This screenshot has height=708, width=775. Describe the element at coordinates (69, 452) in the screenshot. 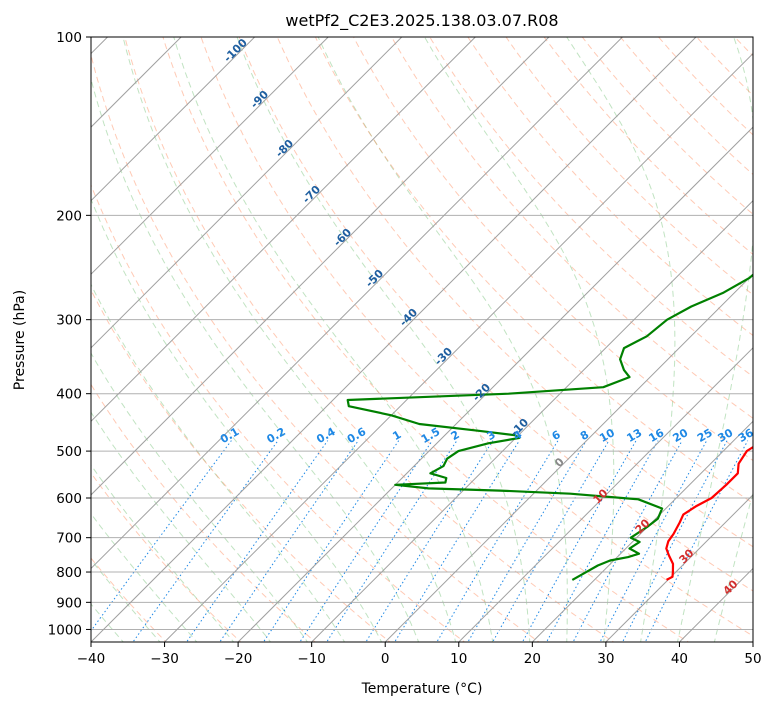

I see `y-tick-label: 500` at that location.